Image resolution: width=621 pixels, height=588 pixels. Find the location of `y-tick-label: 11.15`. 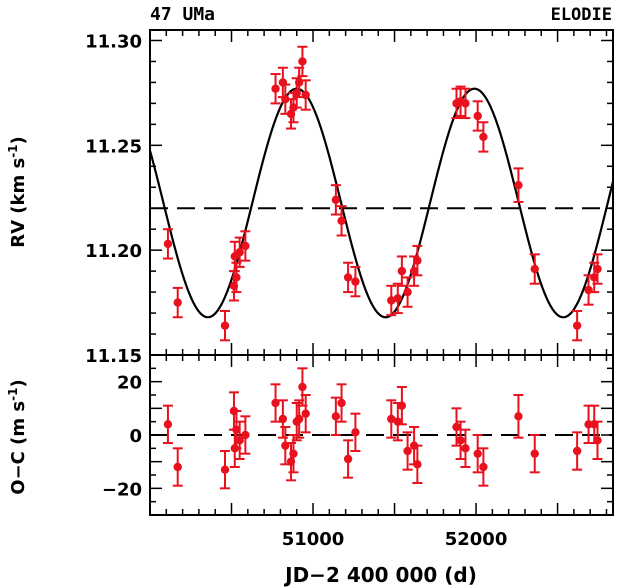

y-tick-label: 11.15 is located at coordinates (113, 356).